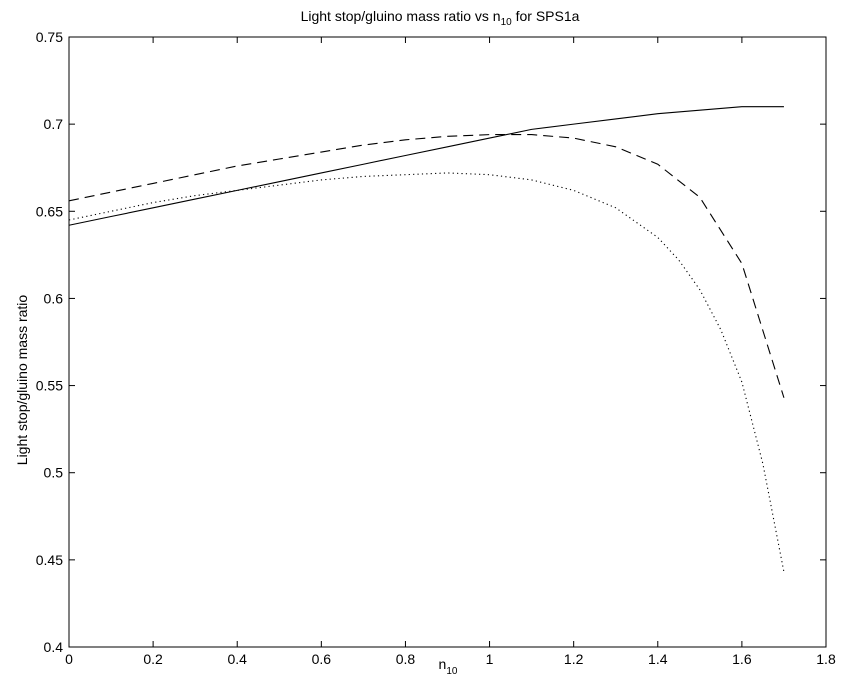 The image size is (846, 690). I want to click on chart-title-rest: for SPS1a, so click(546, 16).